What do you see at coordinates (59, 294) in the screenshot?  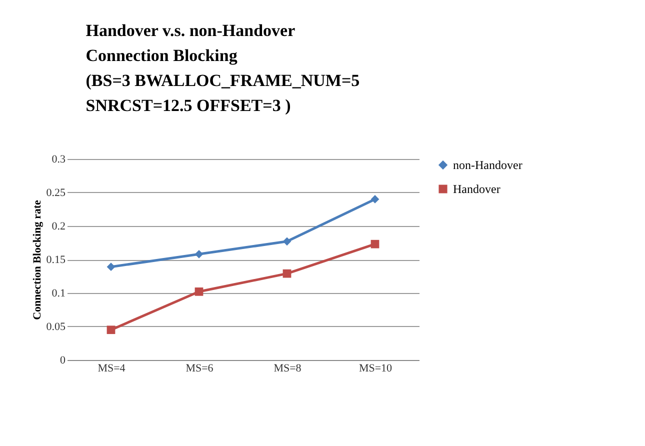 I see `y-tick-label: 0.1` at bounding box center [59, 294].